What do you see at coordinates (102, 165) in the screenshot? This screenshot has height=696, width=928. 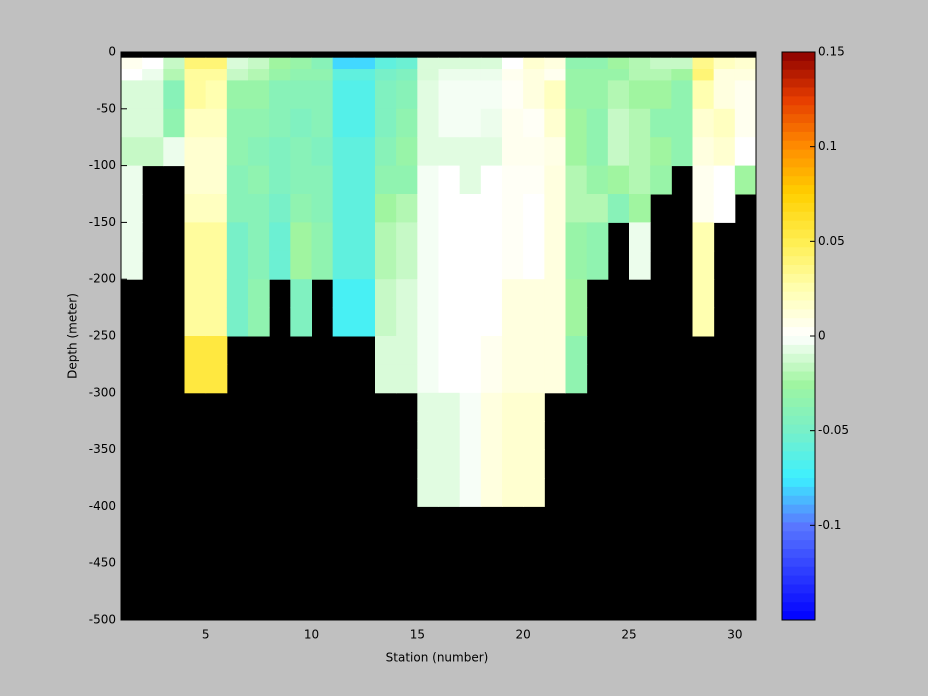 I see `y-tick-label: -100` at bounding box center [102, 165].